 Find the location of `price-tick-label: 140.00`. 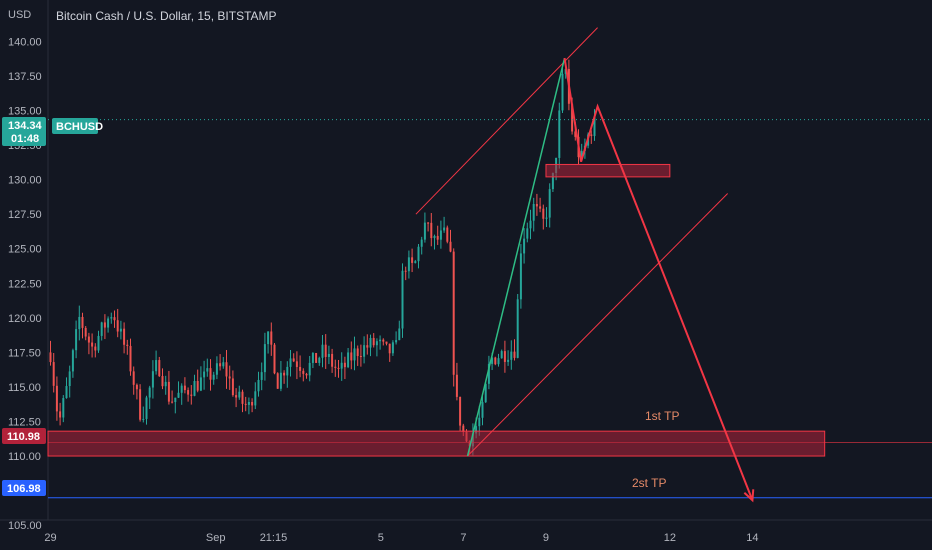

price-tick-label: 140.00 is located at coordinates (25, 42).